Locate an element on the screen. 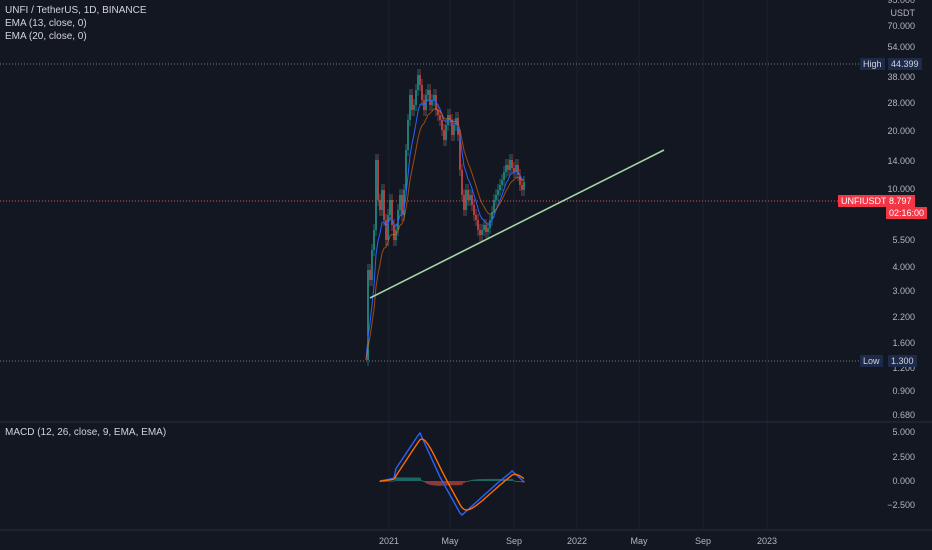 The height and width of the screenshot is (550, 932). symbol-price-tag: UNFIUSDT is located at coordinates (864, 201).